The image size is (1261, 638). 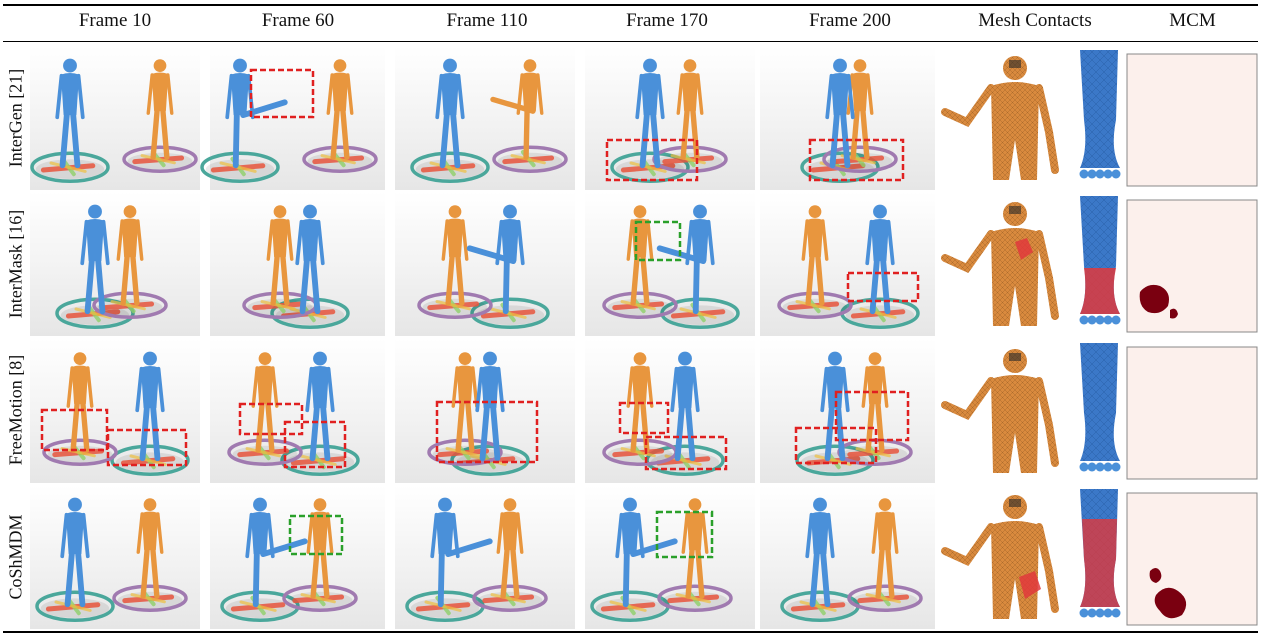 What do you see at coordinates (630, 632) in the screenshot?
I see `bottom-rule` at bounding box center [630, 632].